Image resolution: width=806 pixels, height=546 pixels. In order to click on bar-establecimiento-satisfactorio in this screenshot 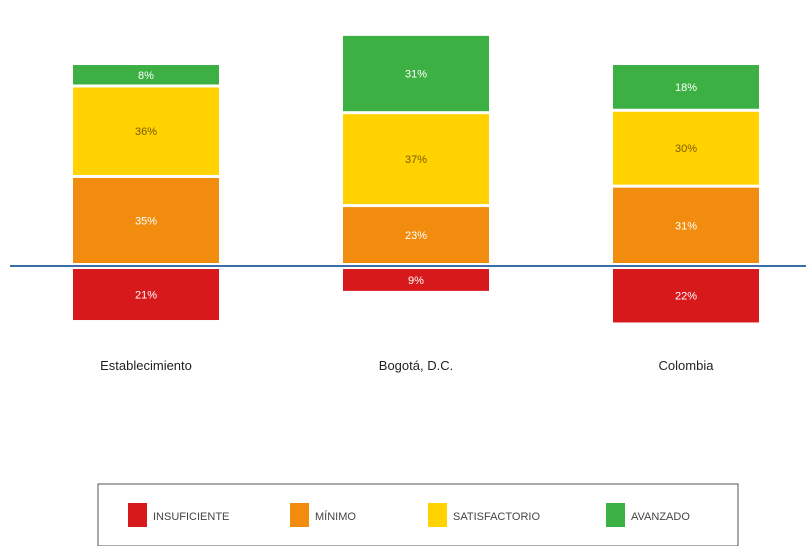, I will do `click(146, 131)`.